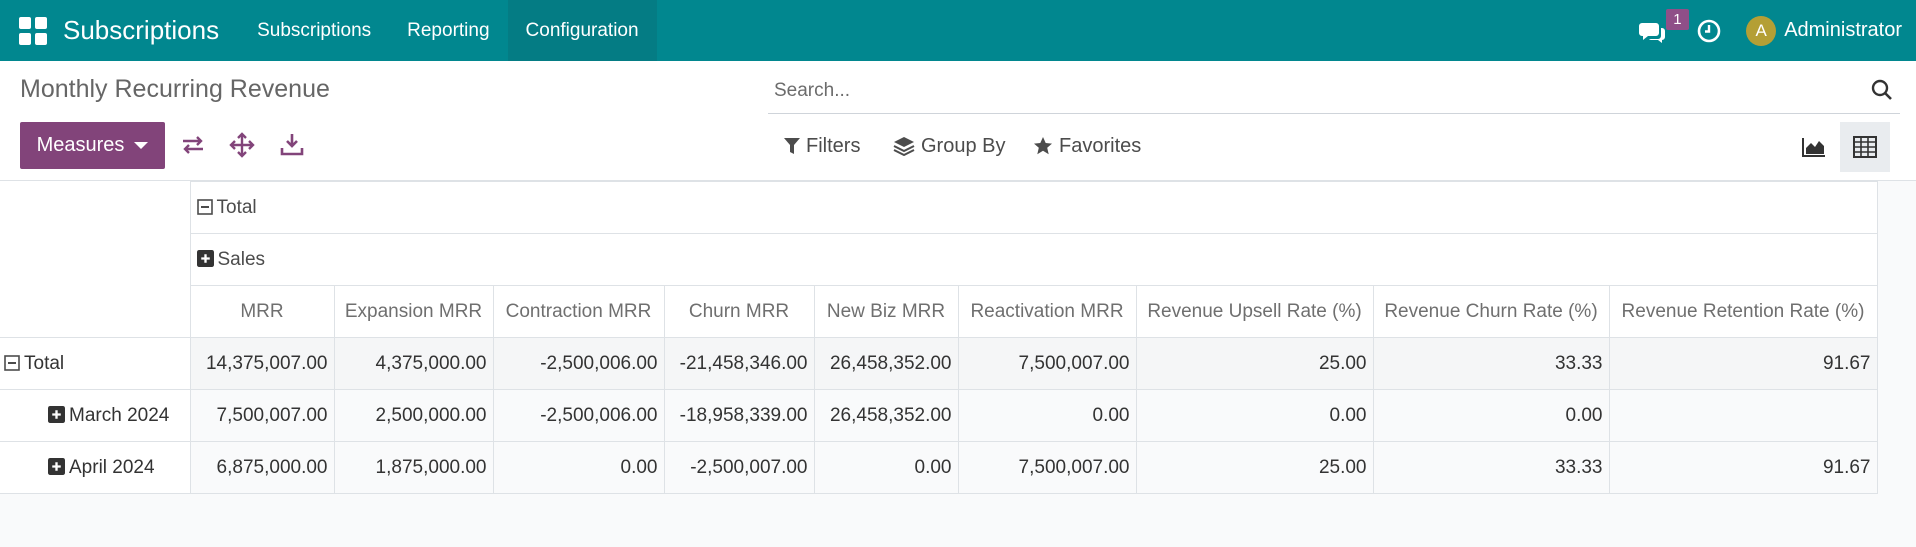 This screenshot has width=1916, height=547. I want to click on search-input, so click(1334, 91).